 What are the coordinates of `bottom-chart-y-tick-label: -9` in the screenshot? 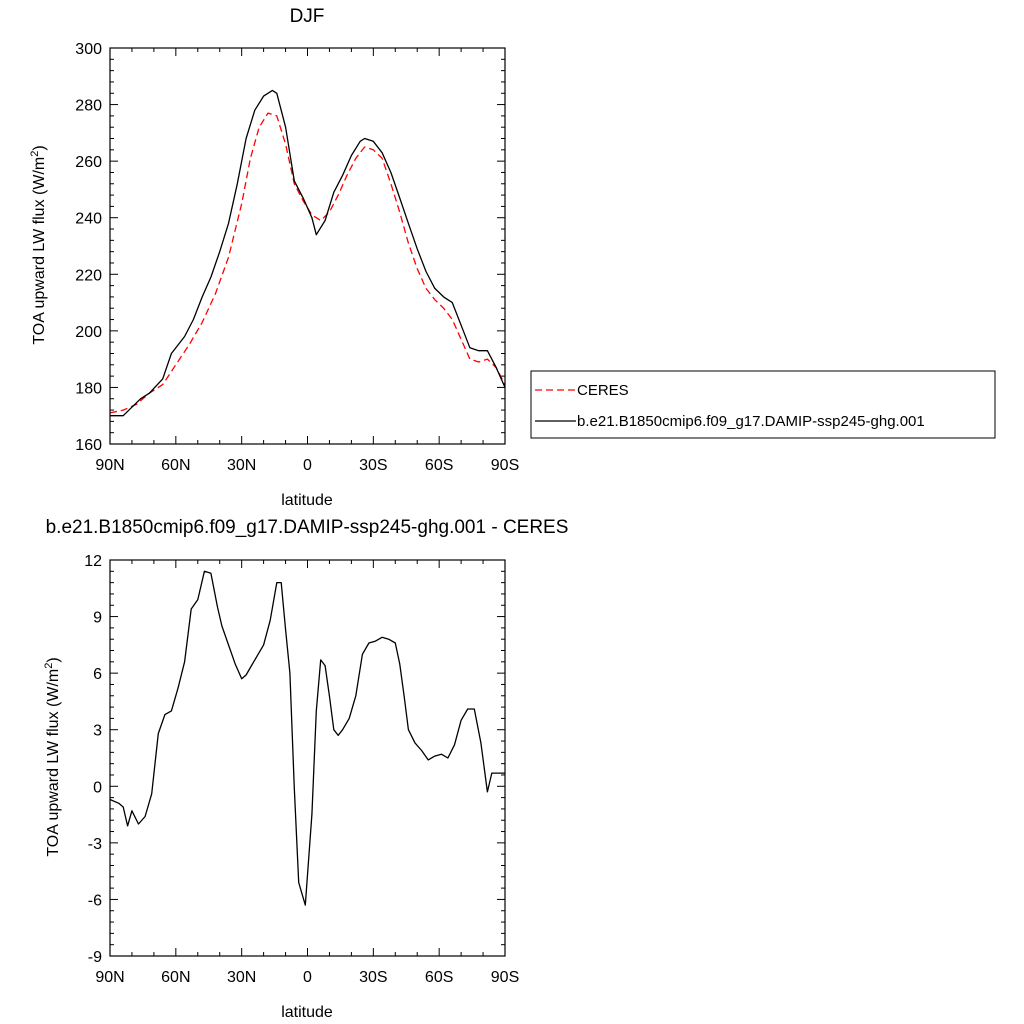 It's located at (95, 957).